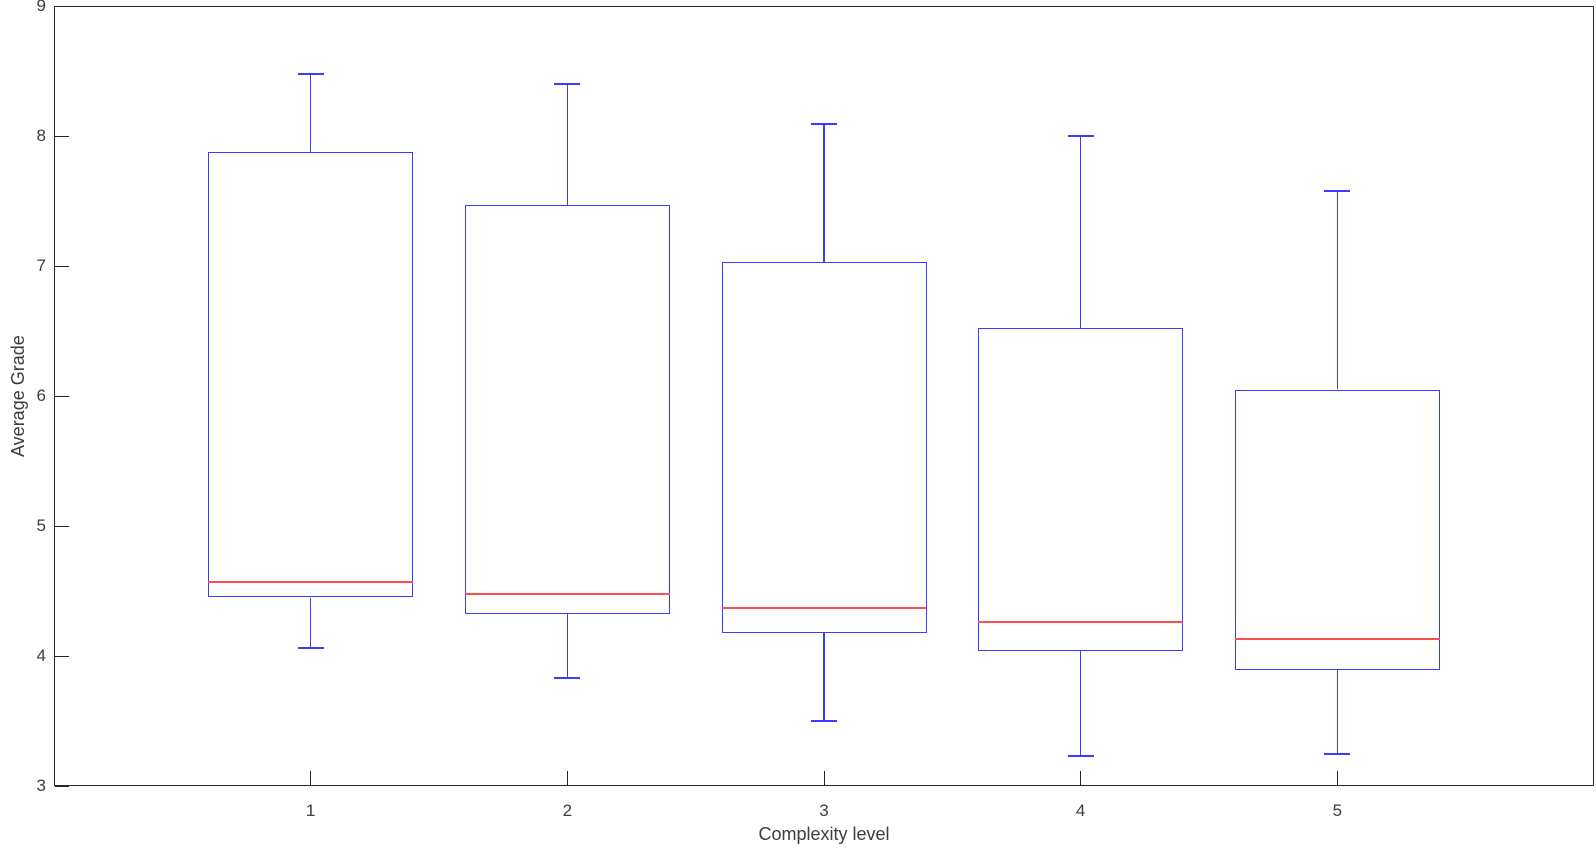 The image size is (1596, 852). What do you see at coordinates (1080, 810) in the screenshot?
I see `x-tick-label: 4` at bounding box center [1080, 810].